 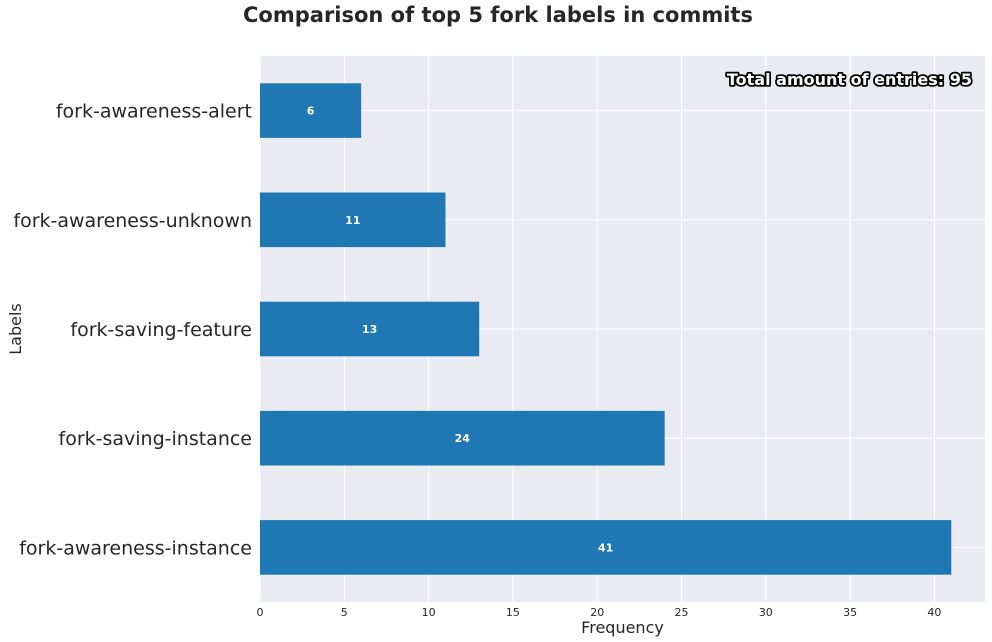 I want to click on x-tick-label: 5, so click(x=344, y=612).